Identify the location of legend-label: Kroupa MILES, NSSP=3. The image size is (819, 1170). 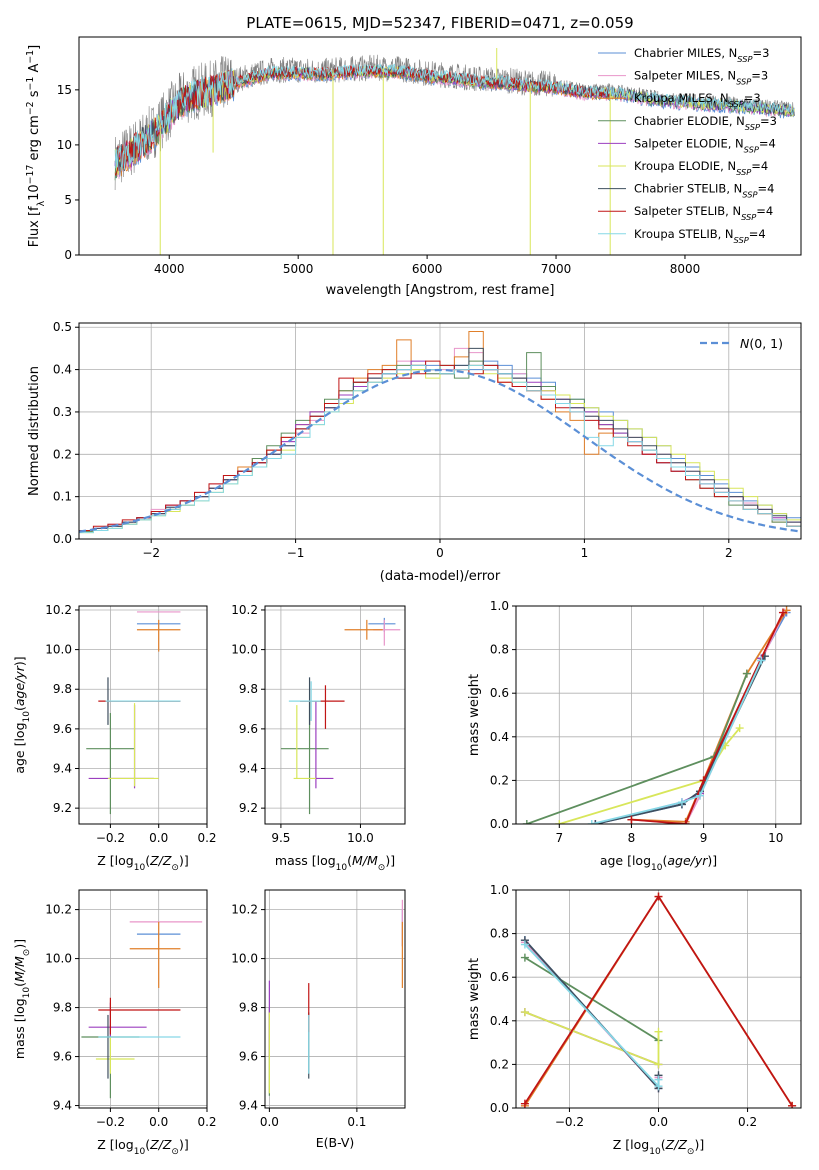
(697, 100).